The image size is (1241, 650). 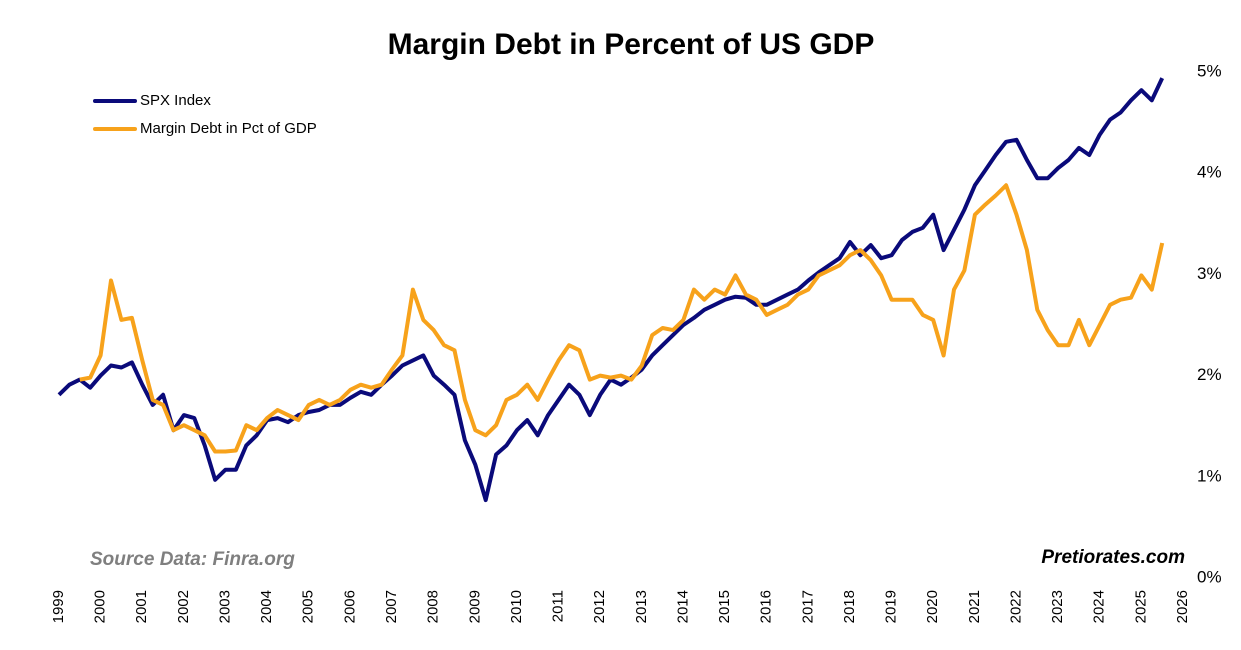 What do you see at coordinates (558, 606) in the screenshot?
I see `x-tick-label: 2011` at bounding box center [558, 606].